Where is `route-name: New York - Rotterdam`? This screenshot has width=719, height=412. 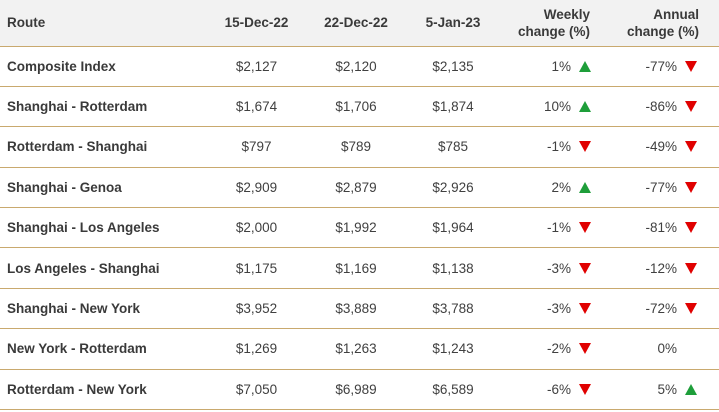 route-name: New York - Rotterdam is located at coordinates (77, 349).